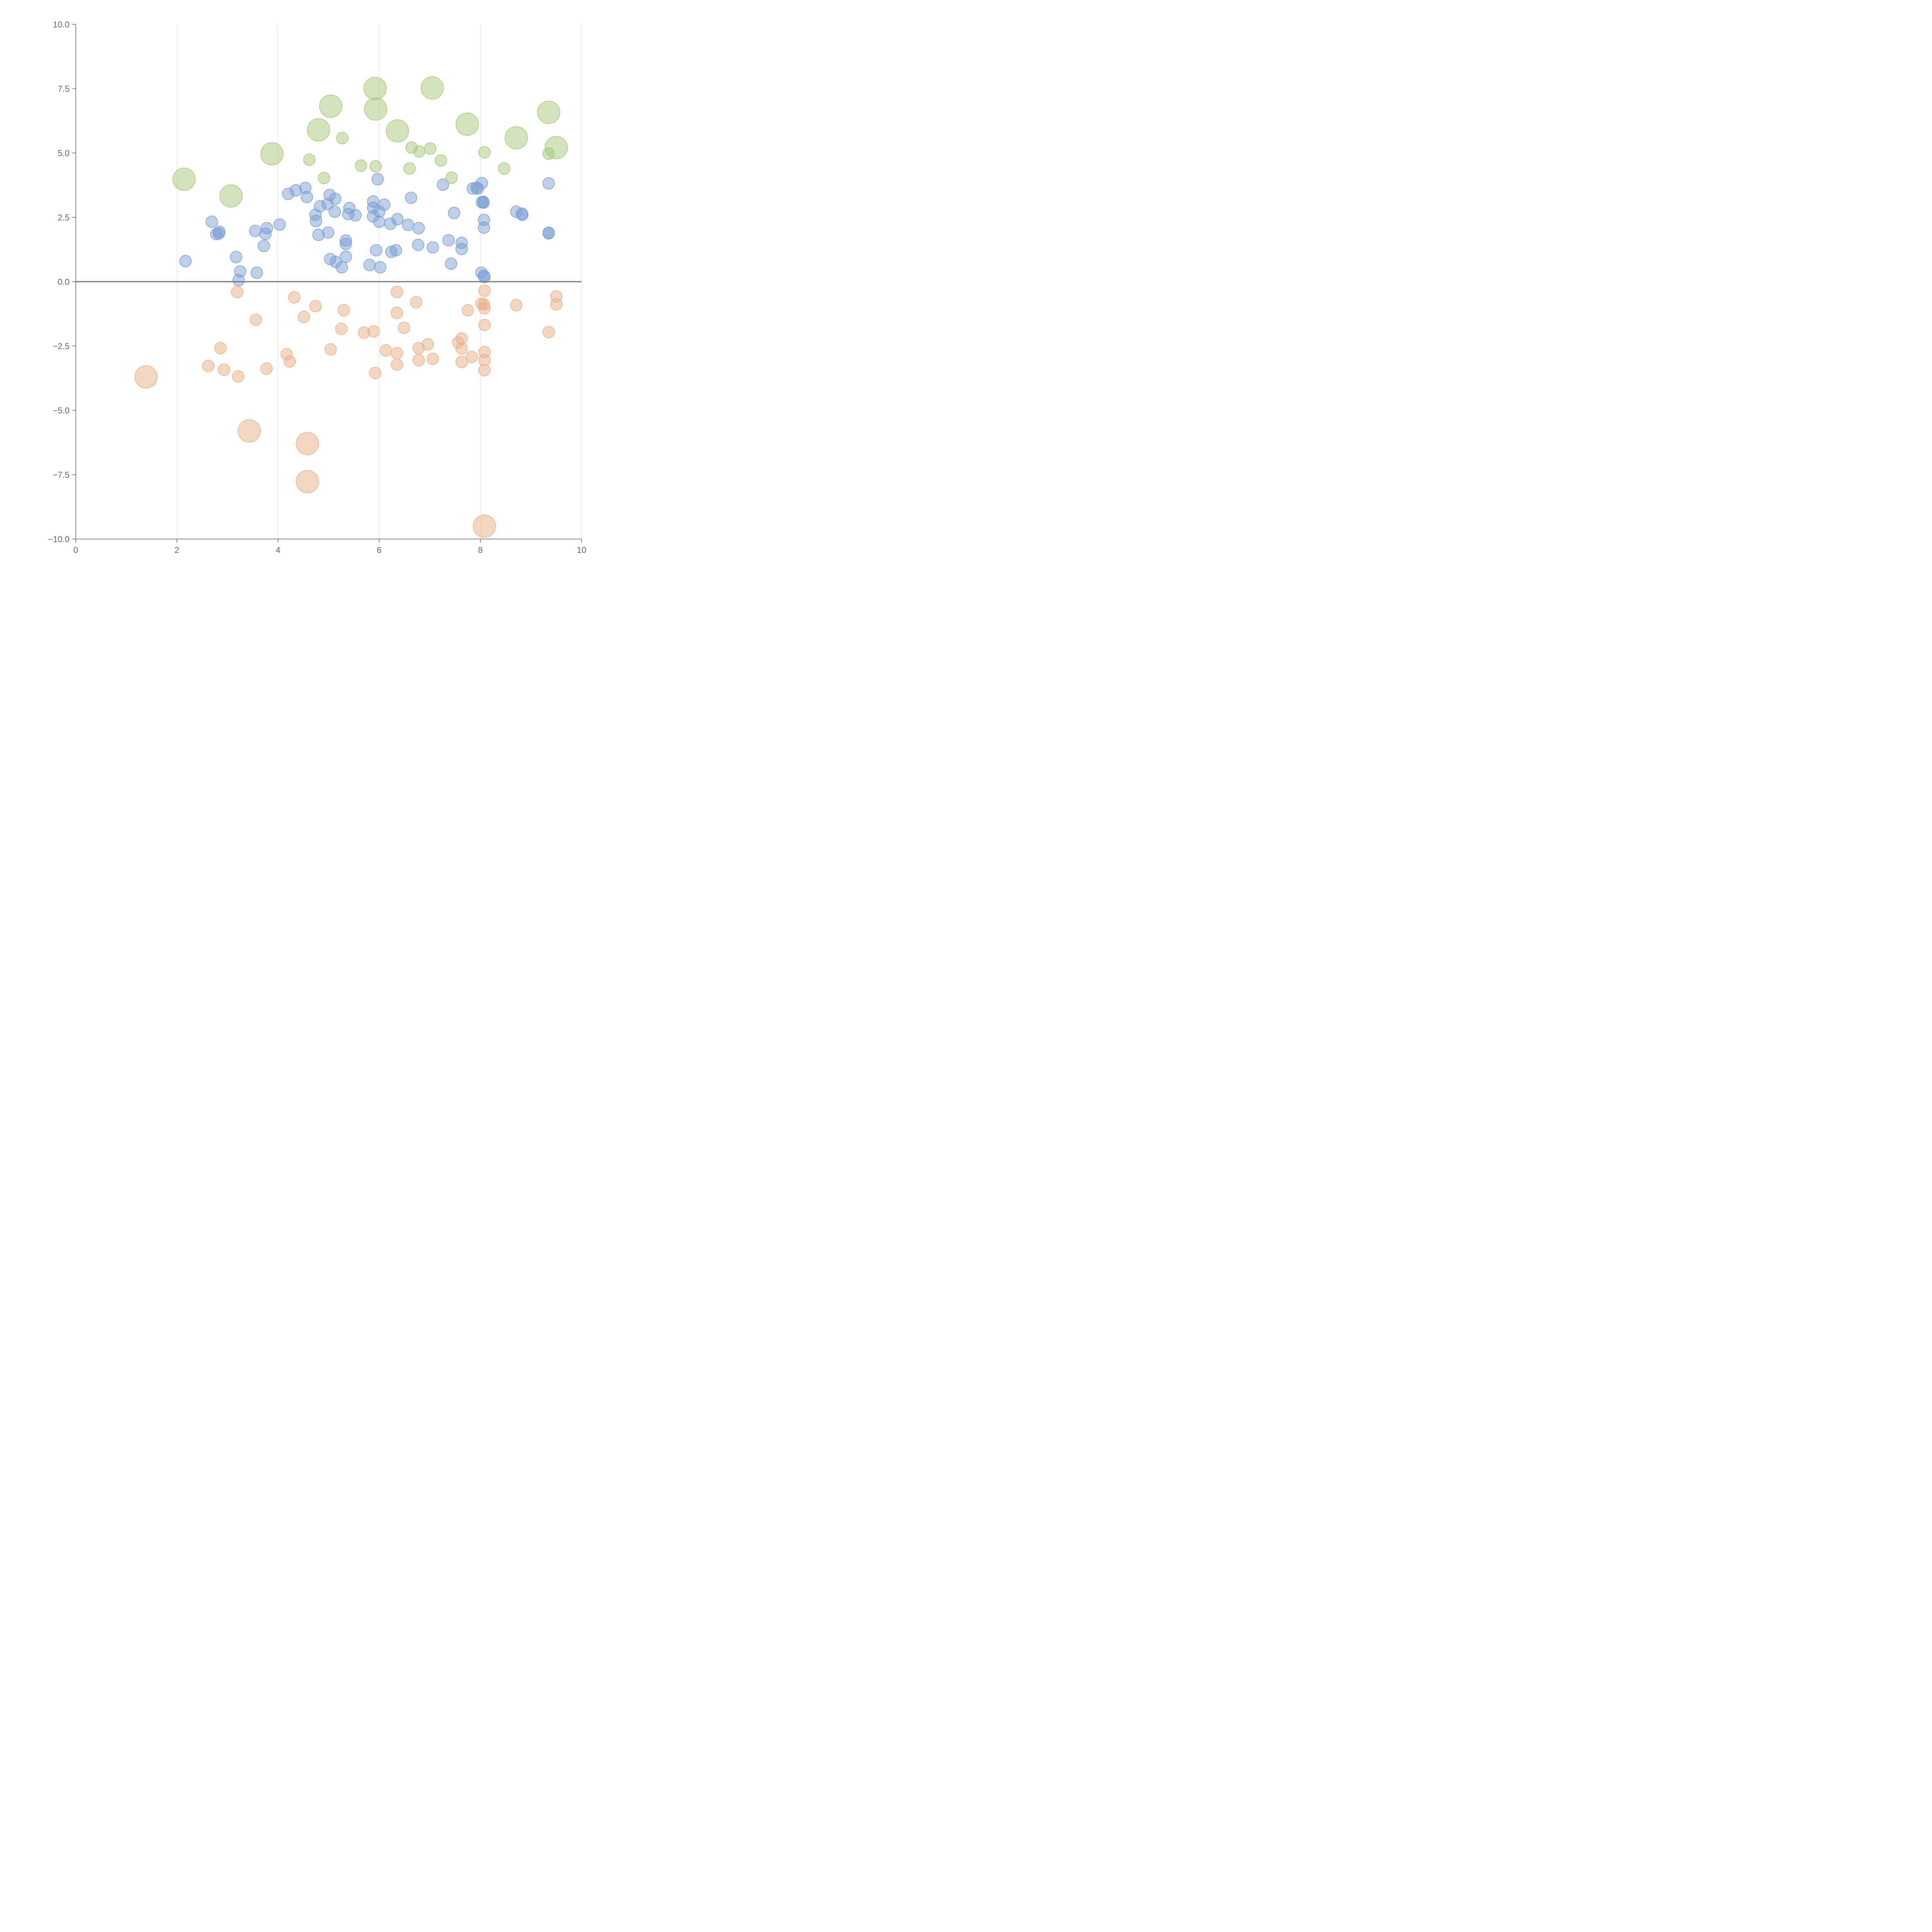 This screenshot has width=1932, height=1932. I want to click on x-axis-ticks: 0 2 4 6 8 10, so click(330, 547).